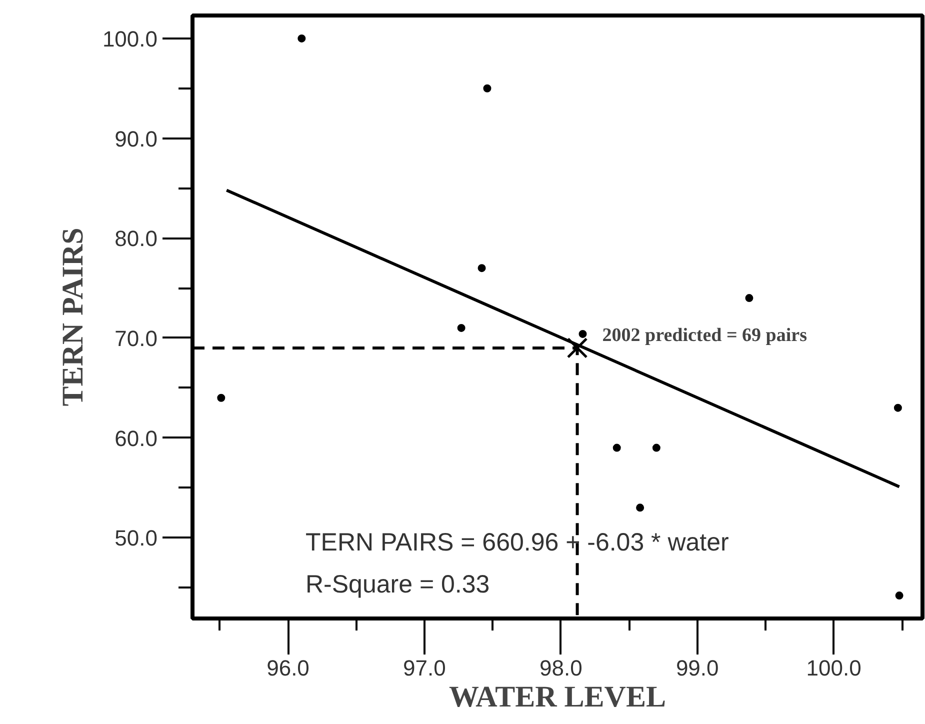 Image resolution: width=925 pixels, height=724 pixels. What do you see at coordinates (288, 668) in the screenshot?
I see `x-tick-label: 96.0` at bounding box center [288, 668].